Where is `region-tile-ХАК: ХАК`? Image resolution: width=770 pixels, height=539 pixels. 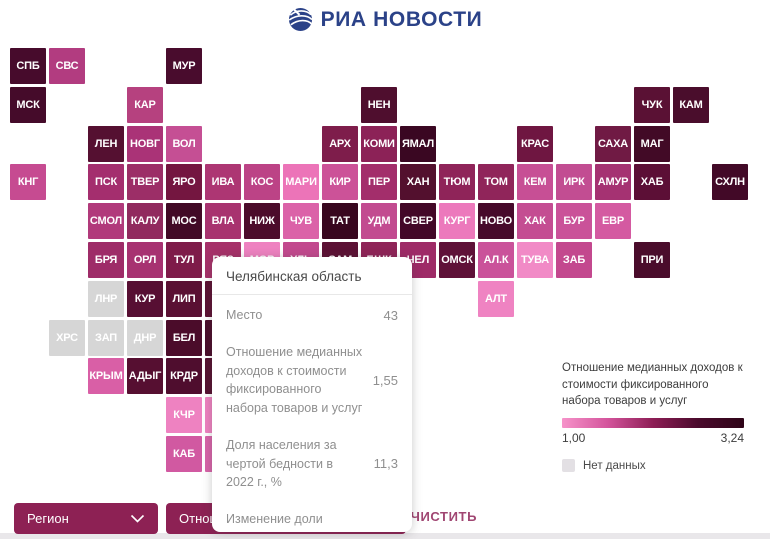 region-tile-ХАК: ХАК is located at coordinates (535, 221).